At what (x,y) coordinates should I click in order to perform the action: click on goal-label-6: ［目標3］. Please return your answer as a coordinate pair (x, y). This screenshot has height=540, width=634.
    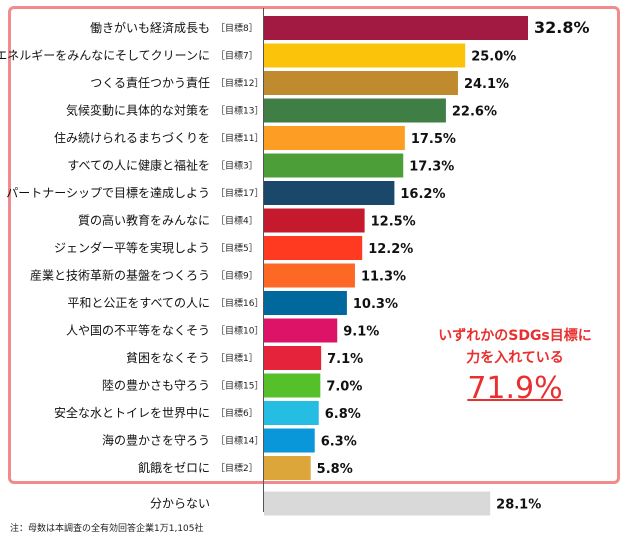
    Looking at the image, I should click on (237, 166).